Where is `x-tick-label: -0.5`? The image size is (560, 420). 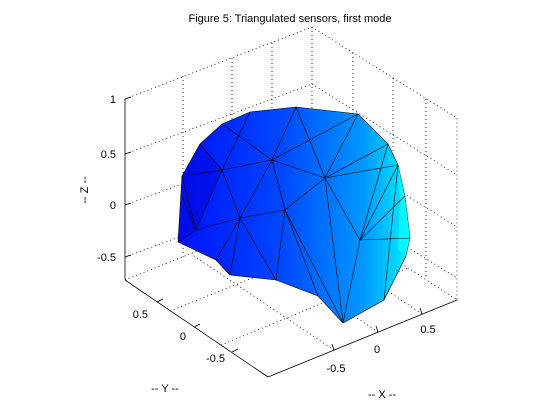
x-tick-label: -0.5 is located at coordinates (336, 369).